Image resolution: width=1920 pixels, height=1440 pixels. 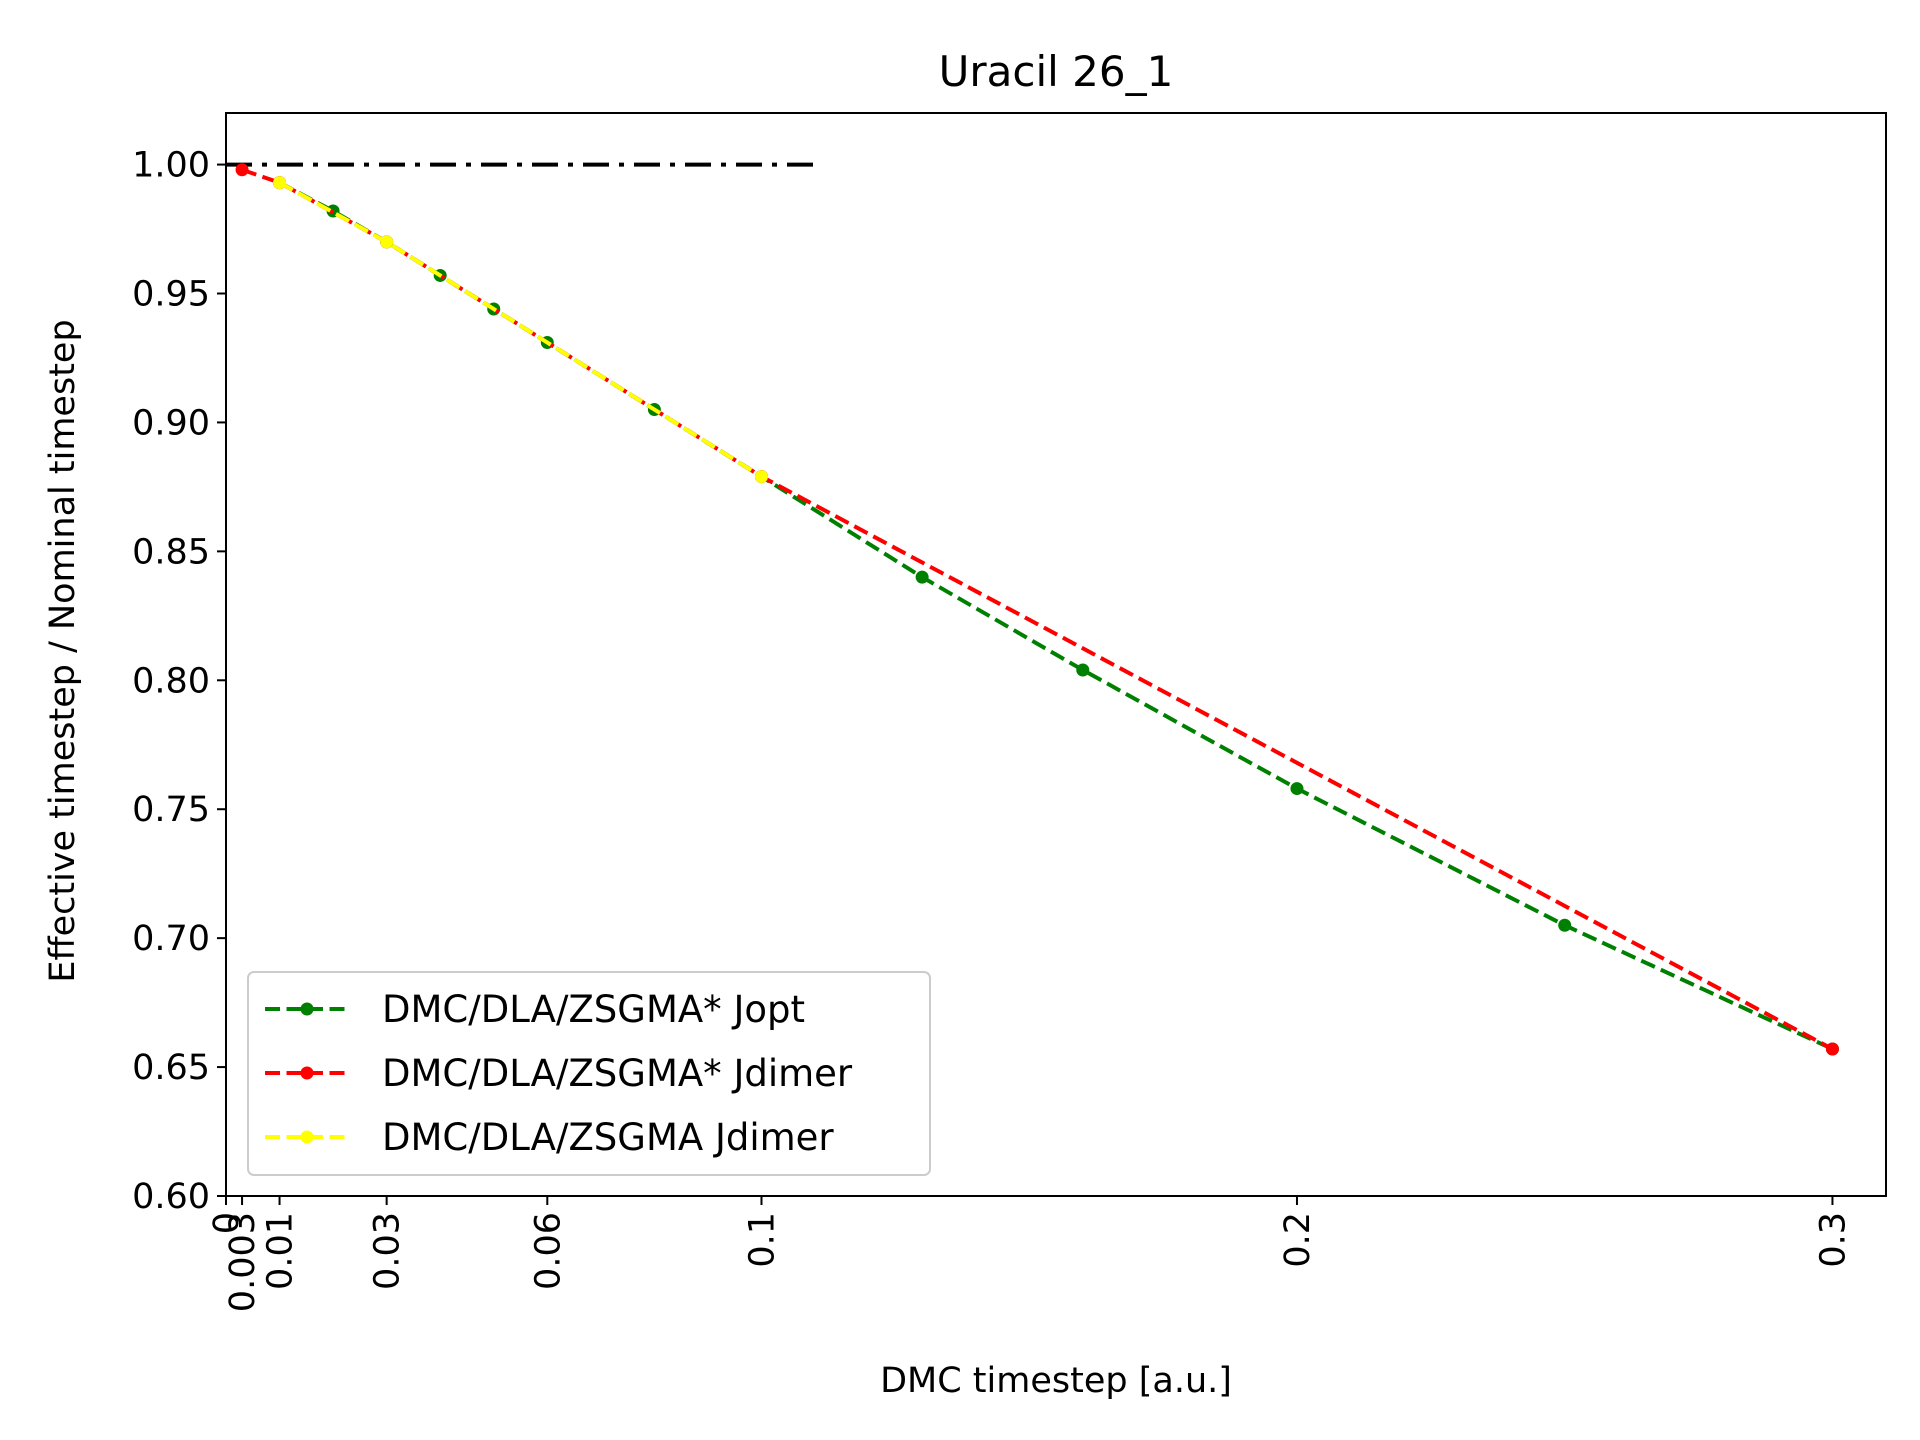 What do you see at coordinates (171, 423) in the screenshot?
I see `y-tick-label: 0.90` at bounding box center [171, 423].